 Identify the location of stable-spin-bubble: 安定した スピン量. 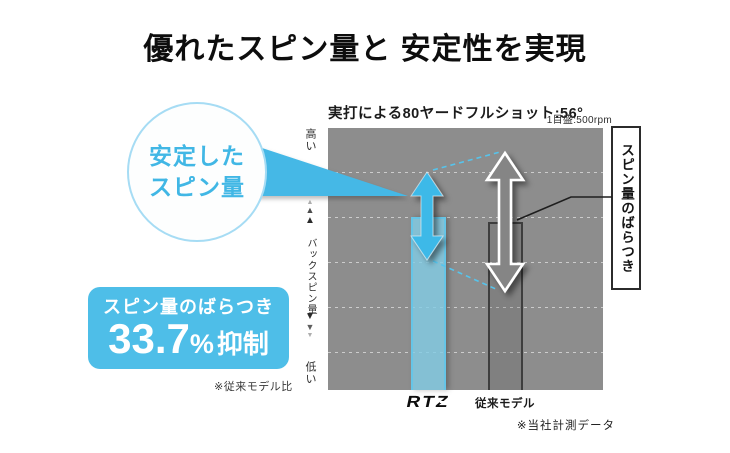
(197, 172).